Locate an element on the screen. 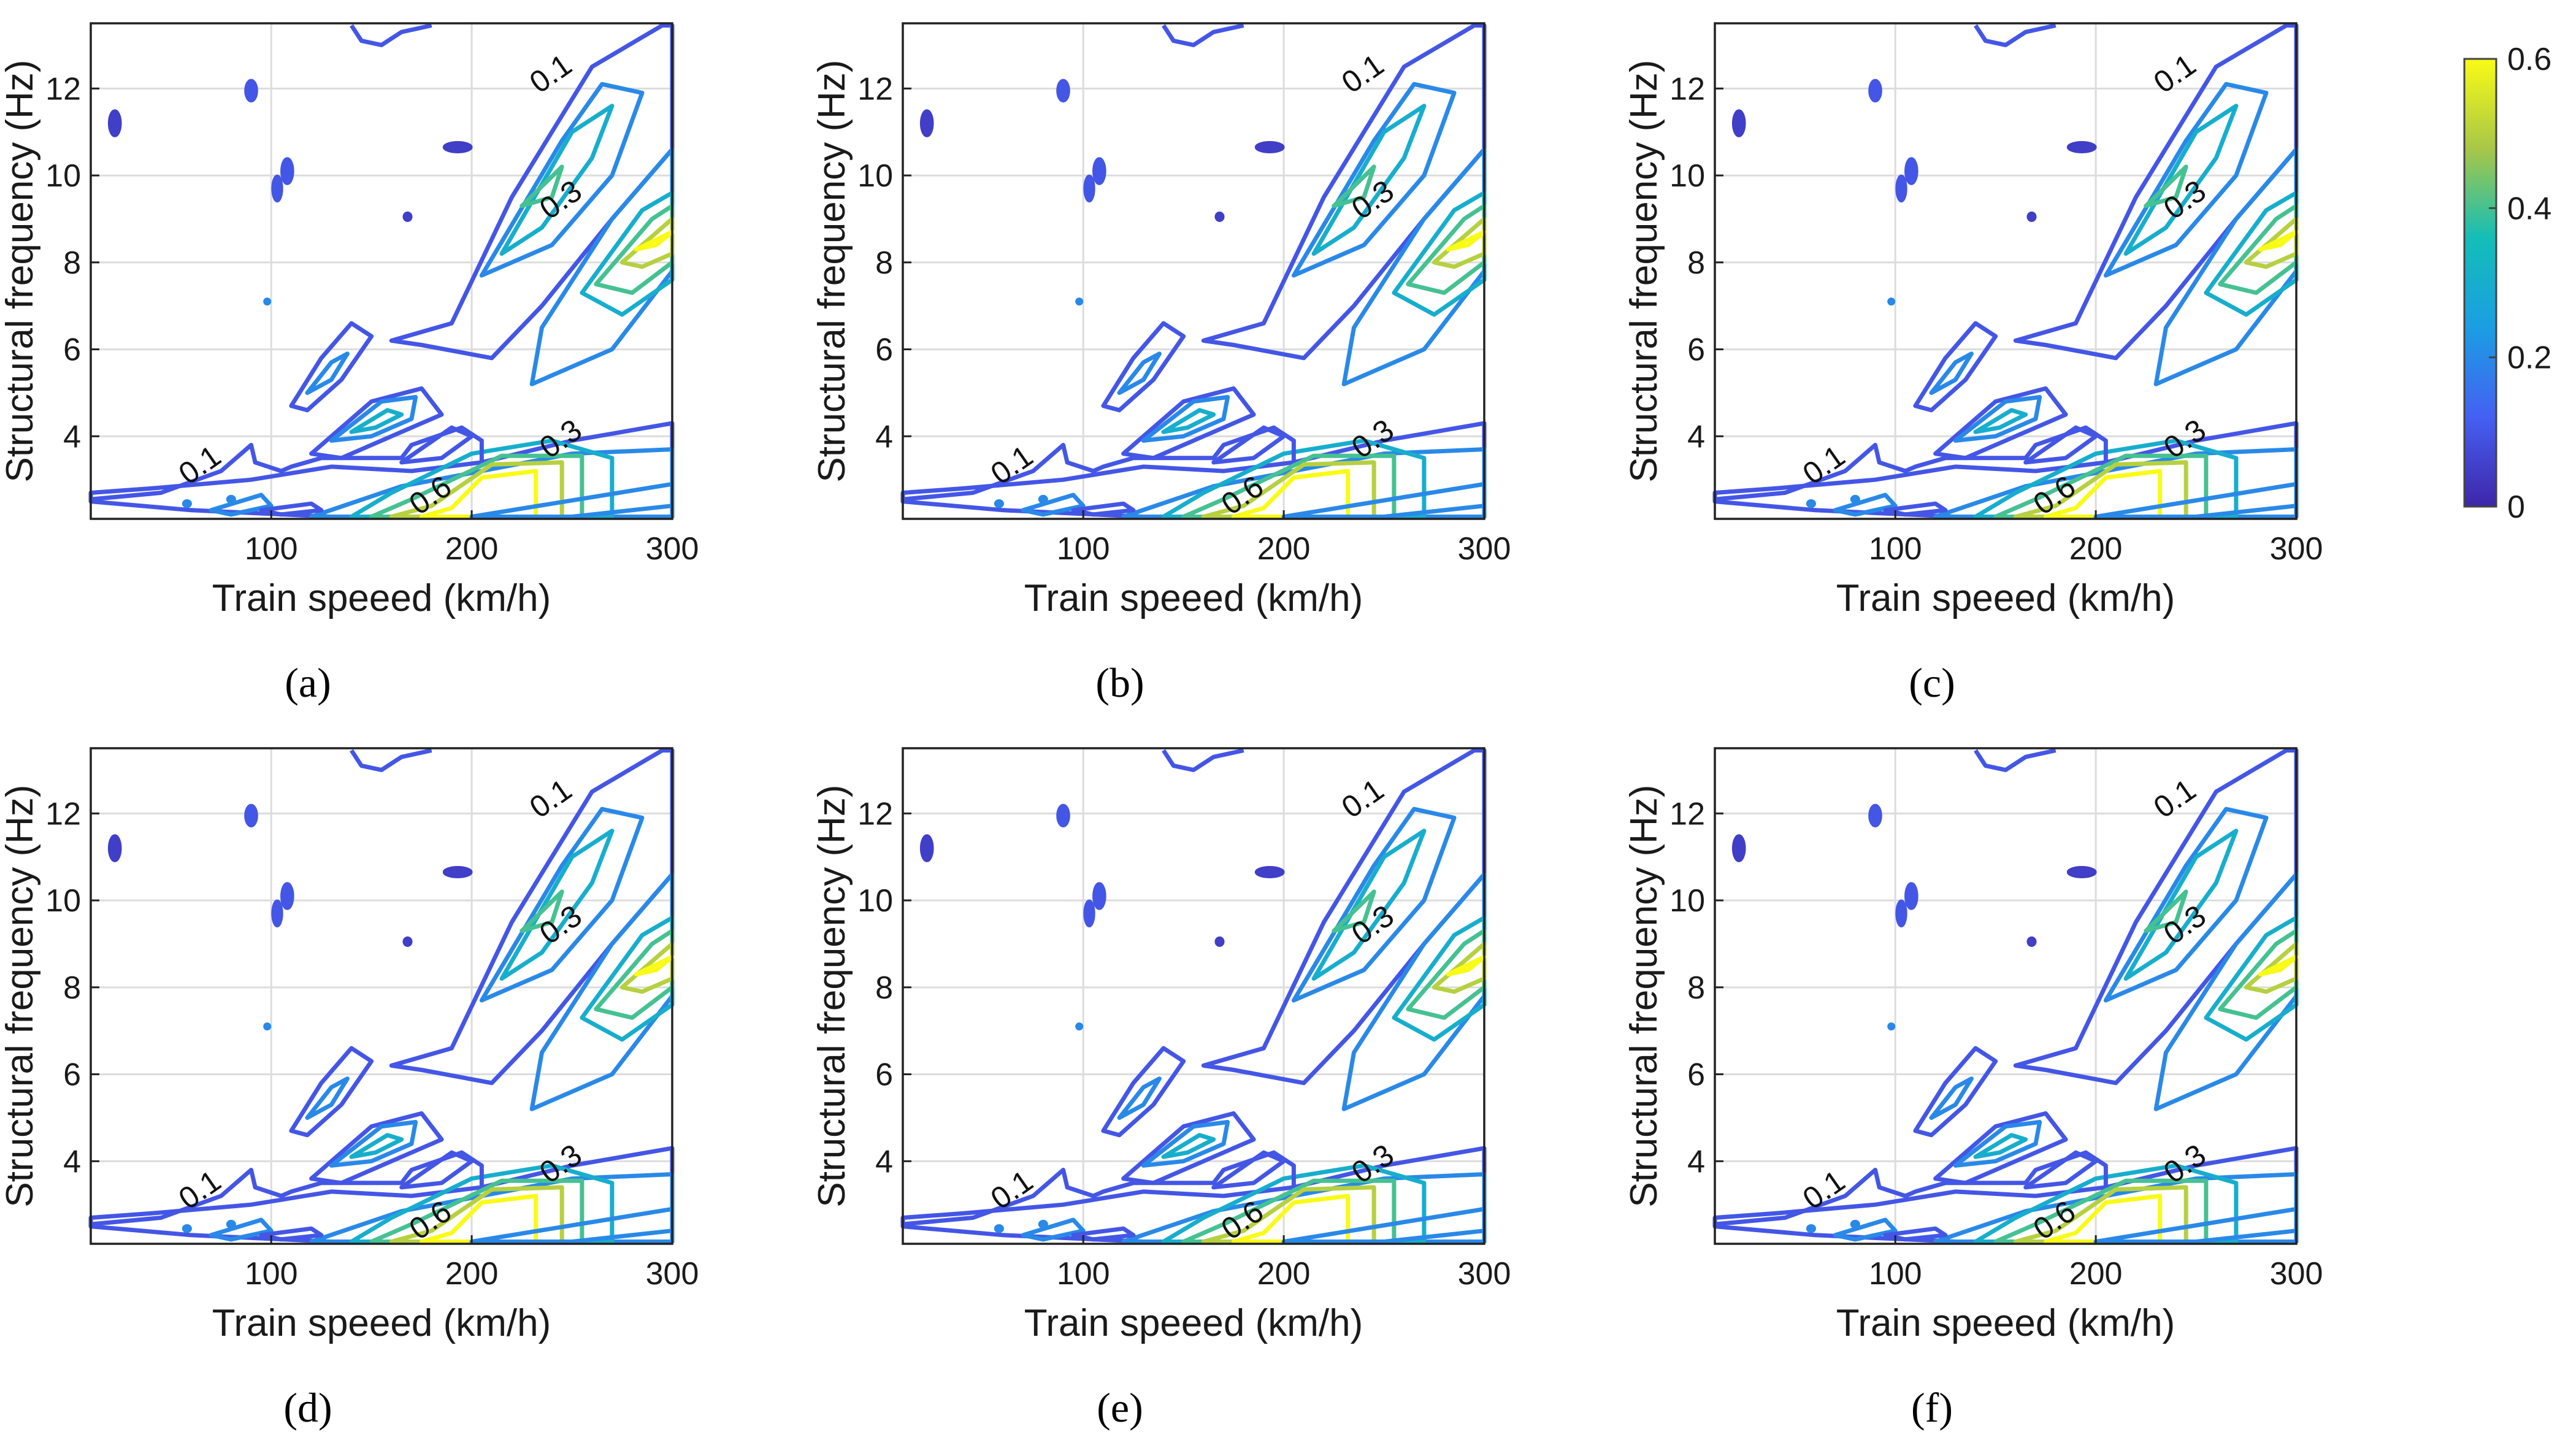  contour-top-blob-level-0.1 is located at coordinates (331, 367).